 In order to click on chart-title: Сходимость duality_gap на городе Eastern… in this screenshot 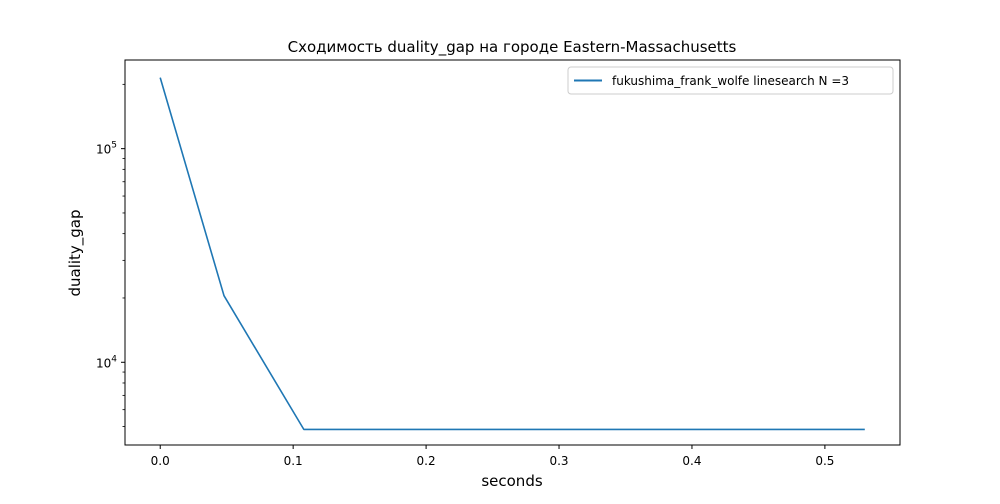, I will do `click(512, 47)`.